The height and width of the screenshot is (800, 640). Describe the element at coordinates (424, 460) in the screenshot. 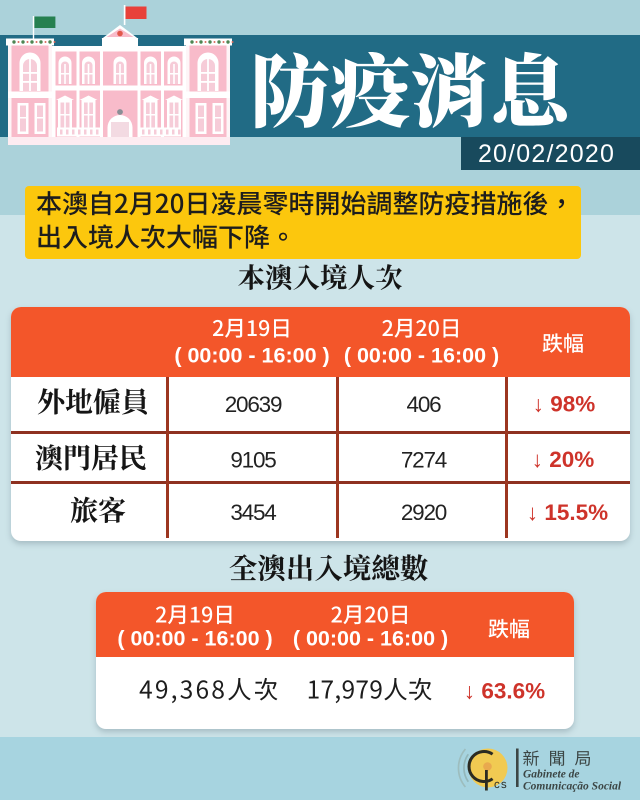

I see `svg-text: 7274` at that location.